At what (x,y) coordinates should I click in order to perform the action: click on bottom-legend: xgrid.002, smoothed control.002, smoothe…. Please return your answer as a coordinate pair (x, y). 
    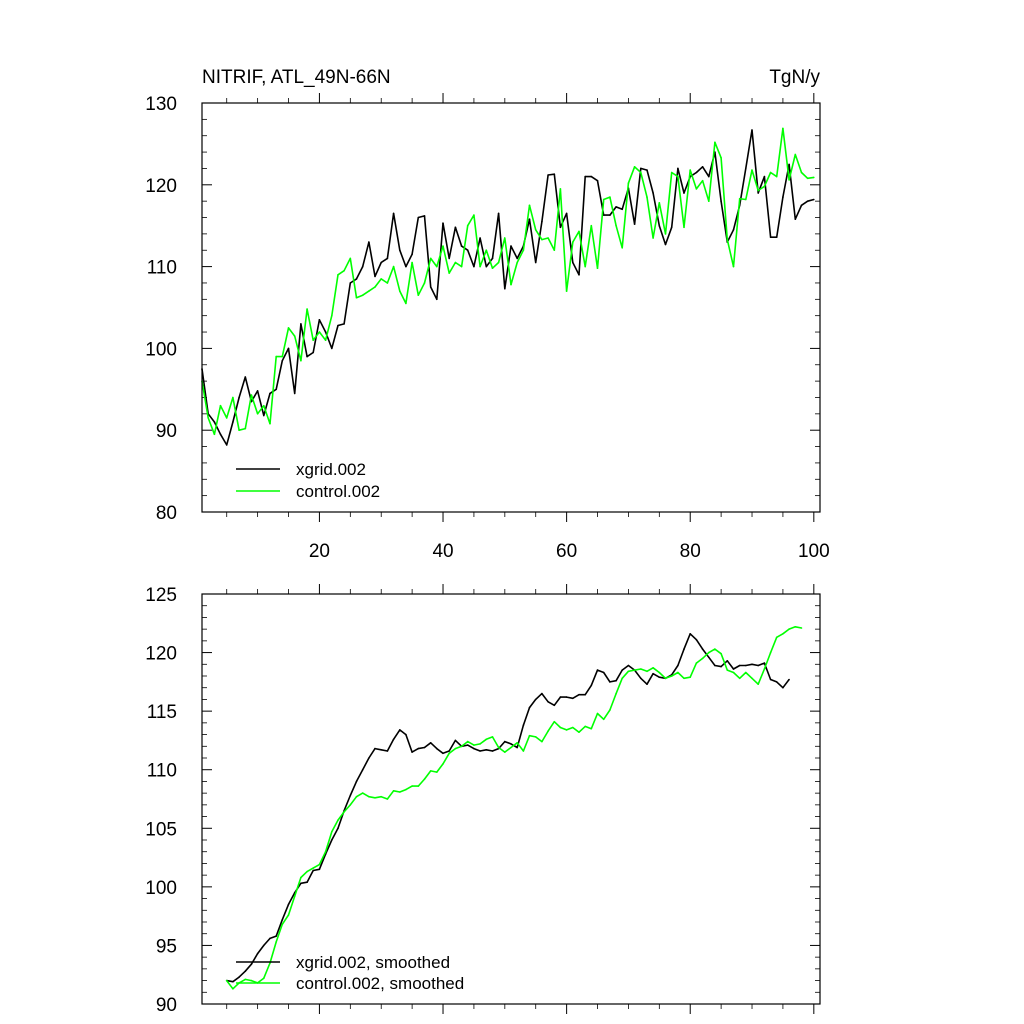
    Looking at the image, I should click on (350, 973).